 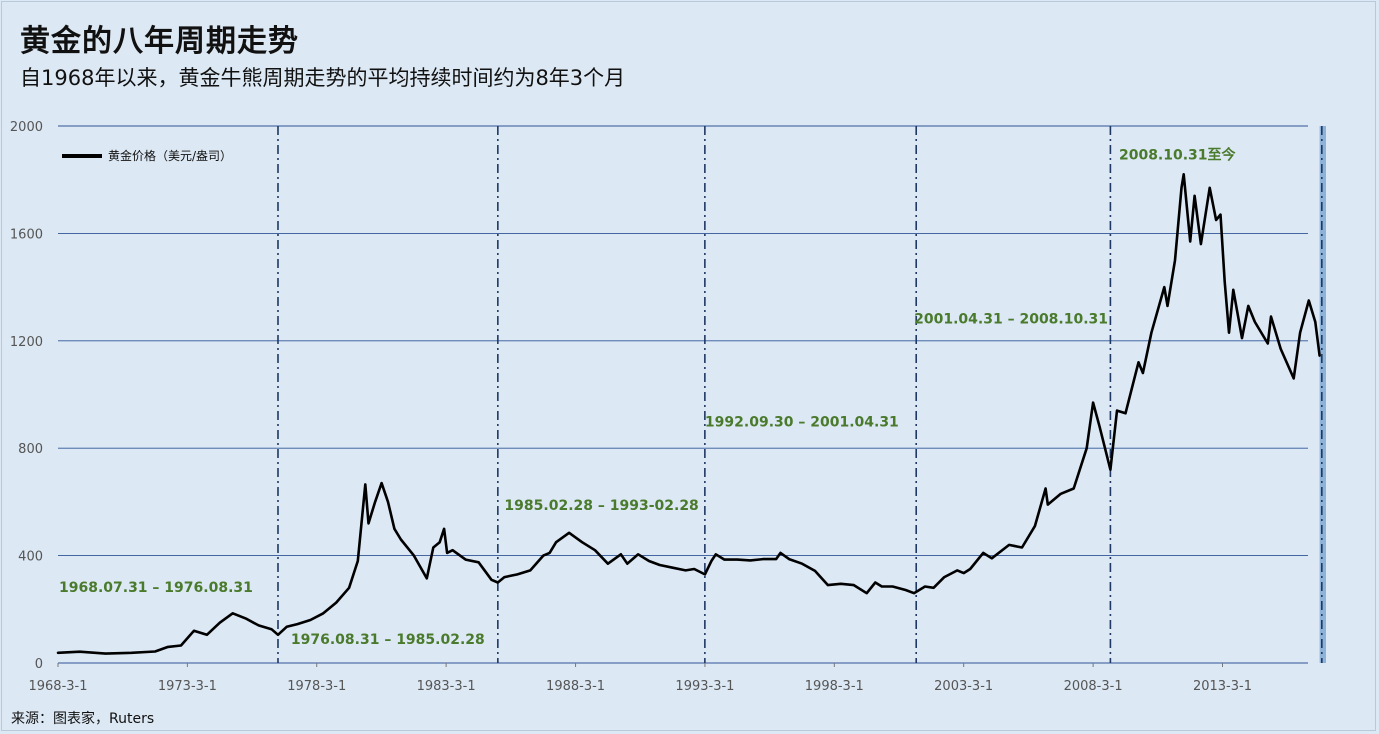 I want to click on x-tick-label: 1988-3-1, so click(x=575, y=686).